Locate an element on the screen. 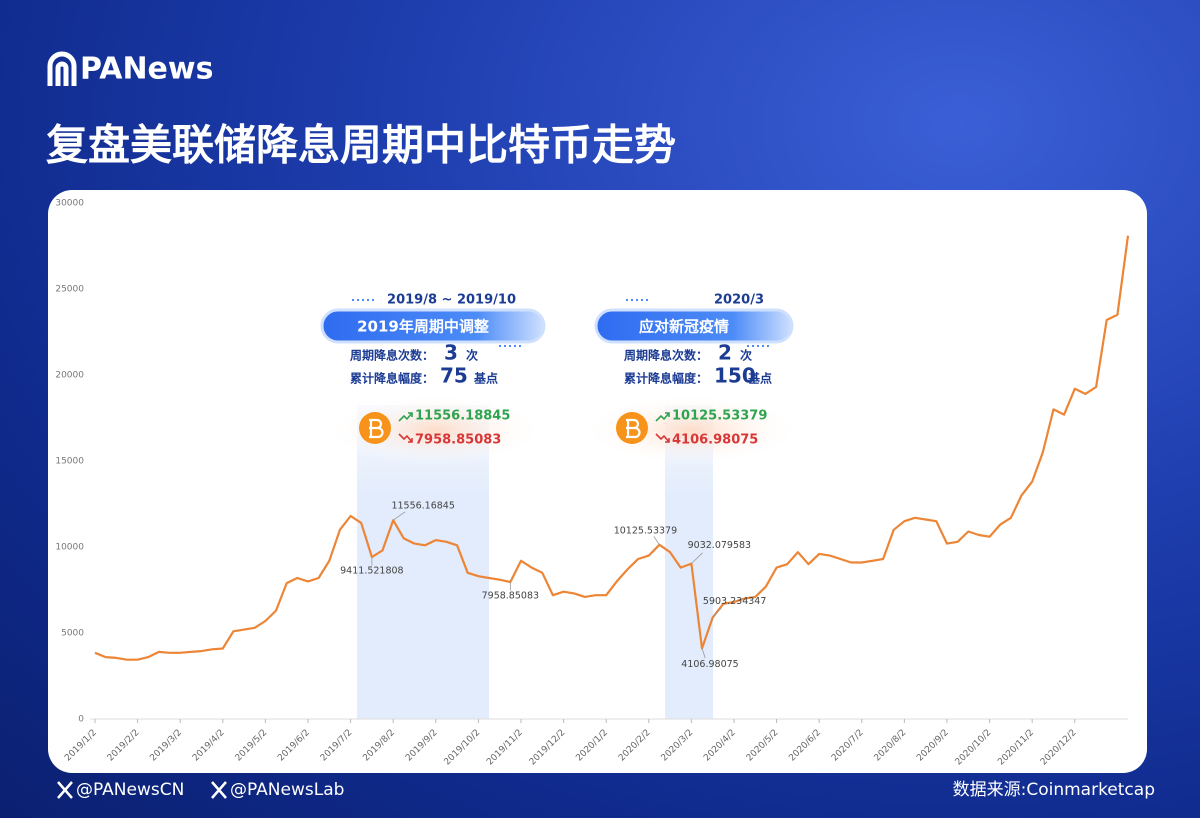  data-label: 11556.16845 is located at coordinates (422, 506).